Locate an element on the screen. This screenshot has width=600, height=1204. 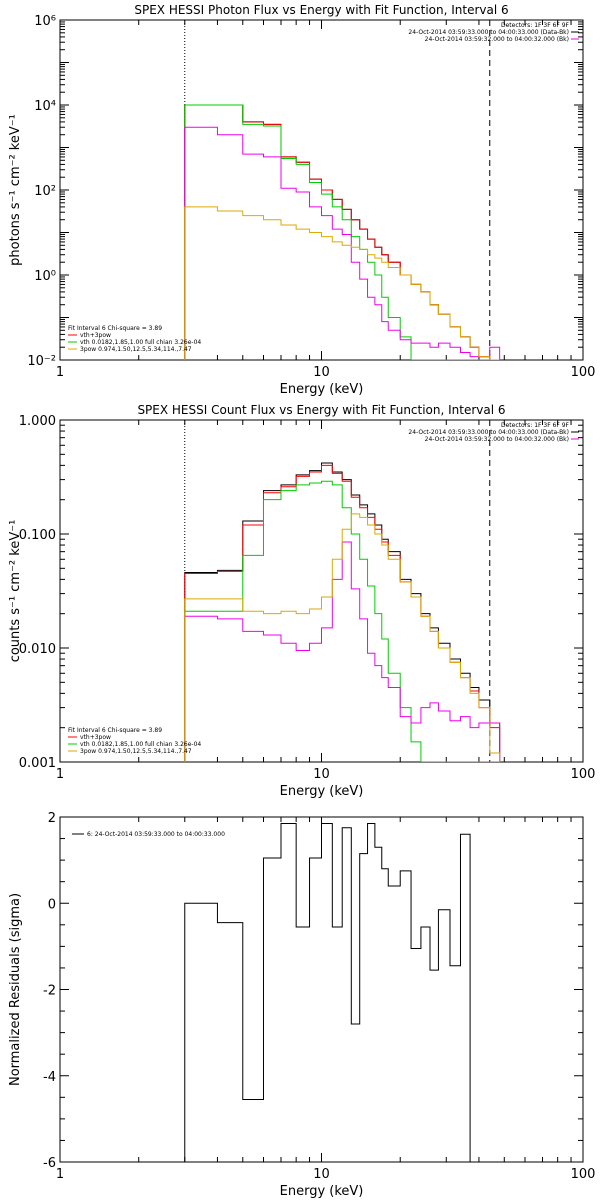
y-axis-label: photons s⁻¹ cm⁻² keV⁻¹ is located at coordinates (15, 190).